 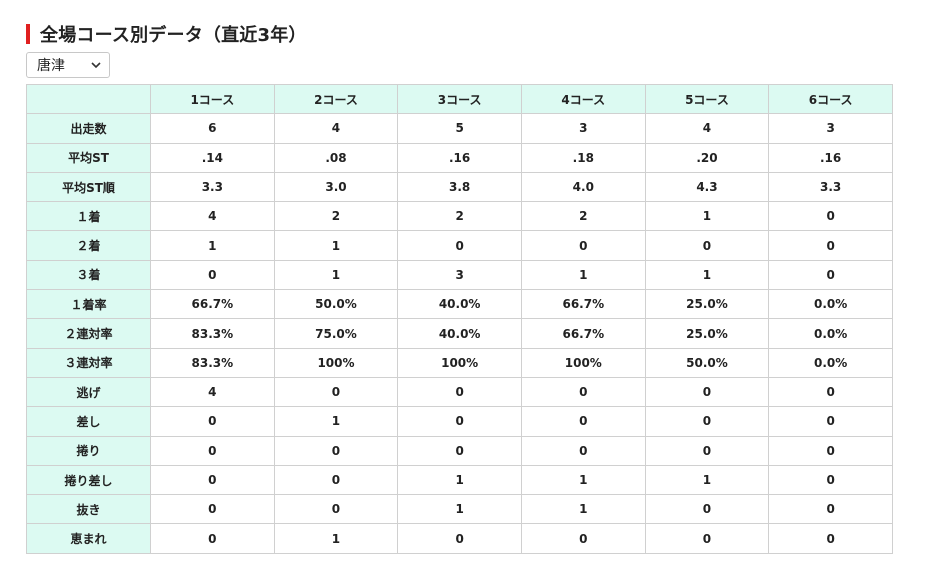 What do you see at coordinates (336, 157) in the screenshot?
I see `table-cell: .08` at bounding box center [336, 157].